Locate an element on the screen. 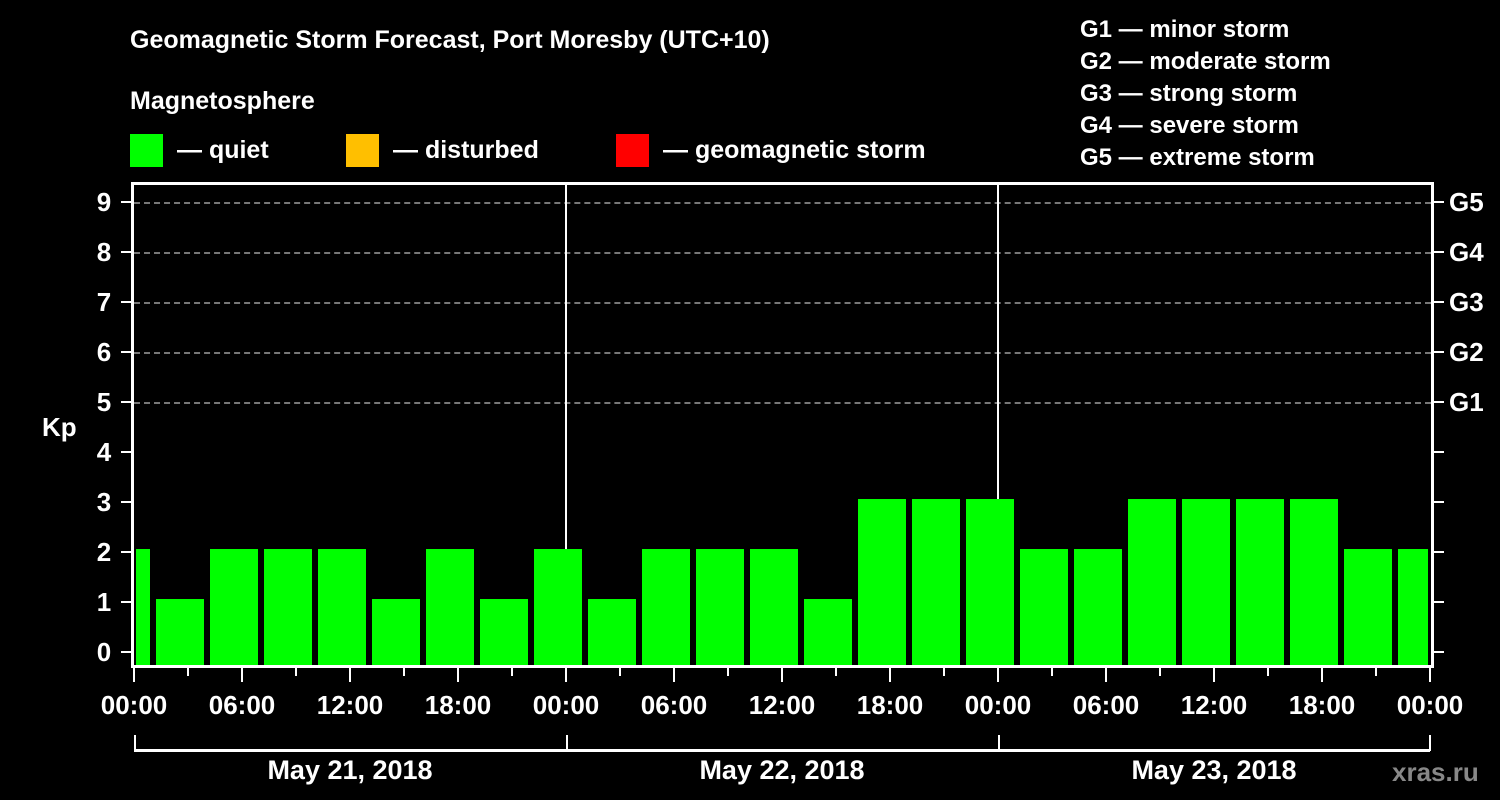 The image size is (1500, 800). y-tick-label: 2 is located at coordinates (104, 552).